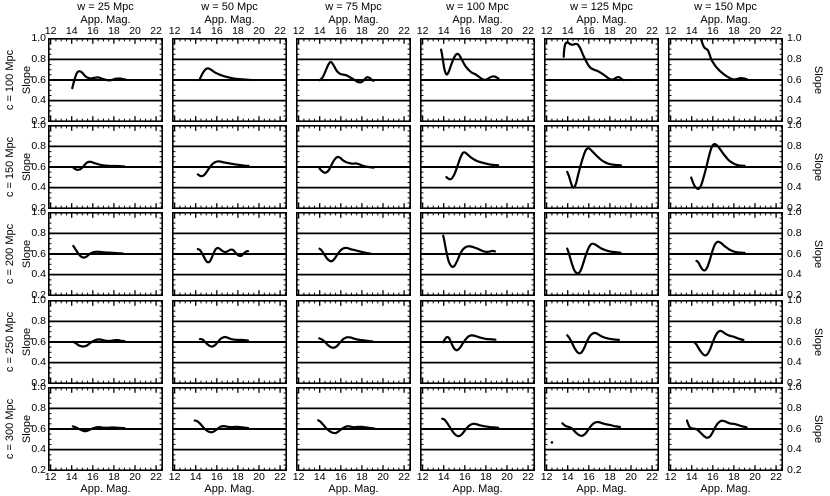 The image size is (830, 496). I want to click on column-title: w = 100 Mpc, so click(477, 7).